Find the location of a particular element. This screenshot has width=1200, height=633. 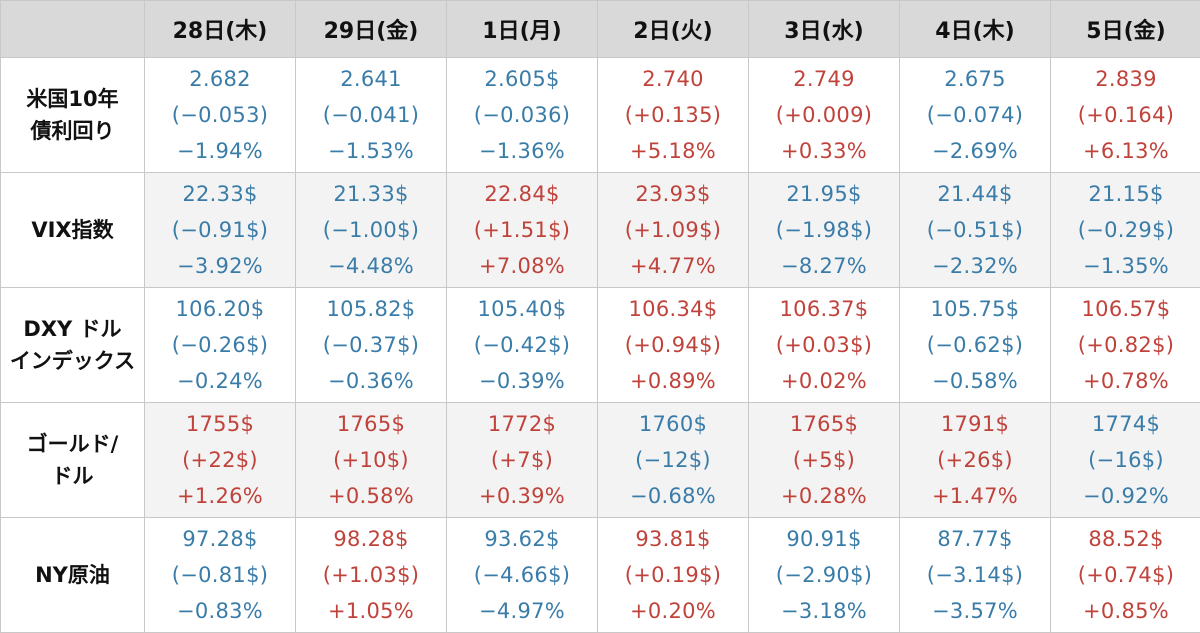

cell-value: 21.33$ is located at coordinates (371, 194).